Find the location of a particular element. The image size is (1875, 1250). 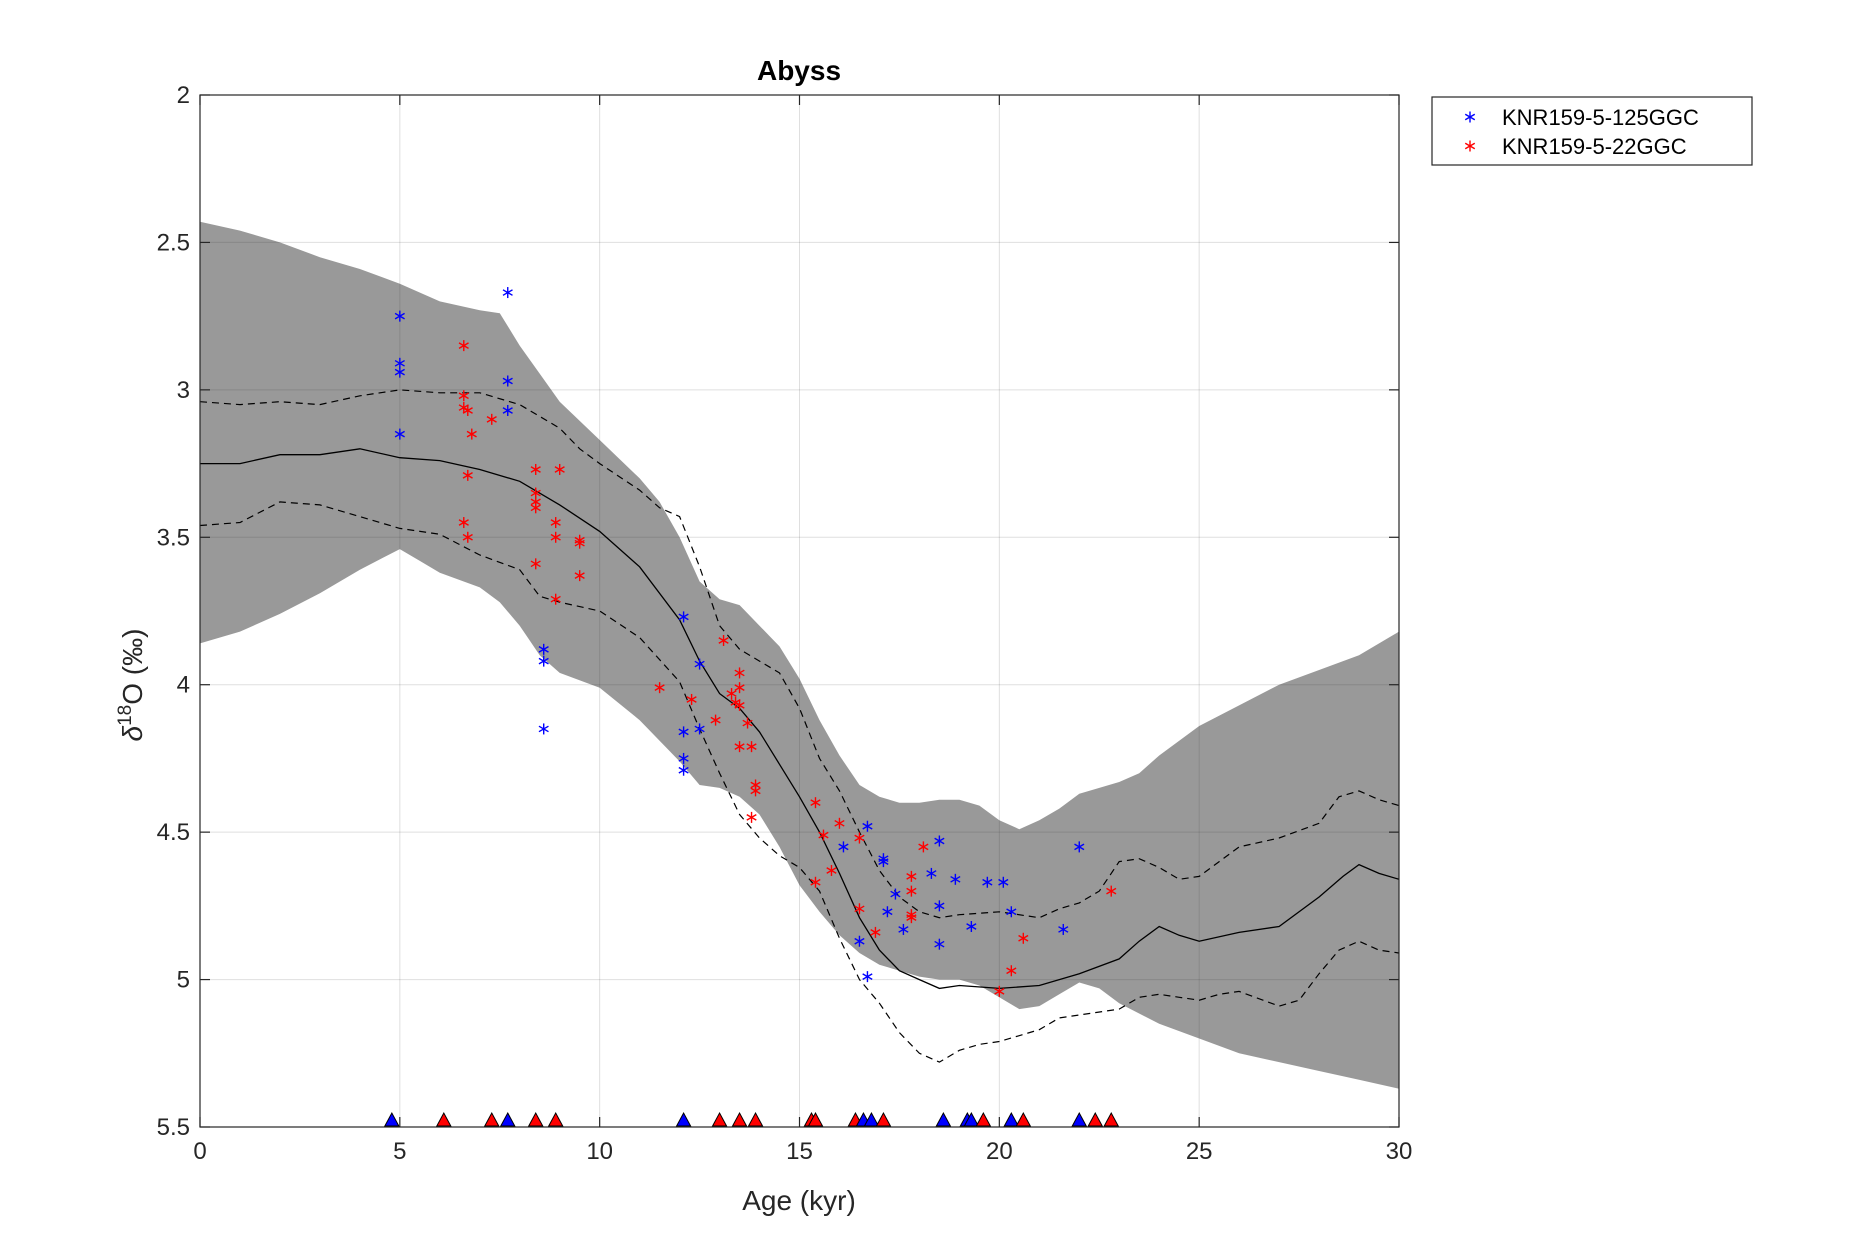

y-tick-label: 5 is located at coordinates (183, 980).